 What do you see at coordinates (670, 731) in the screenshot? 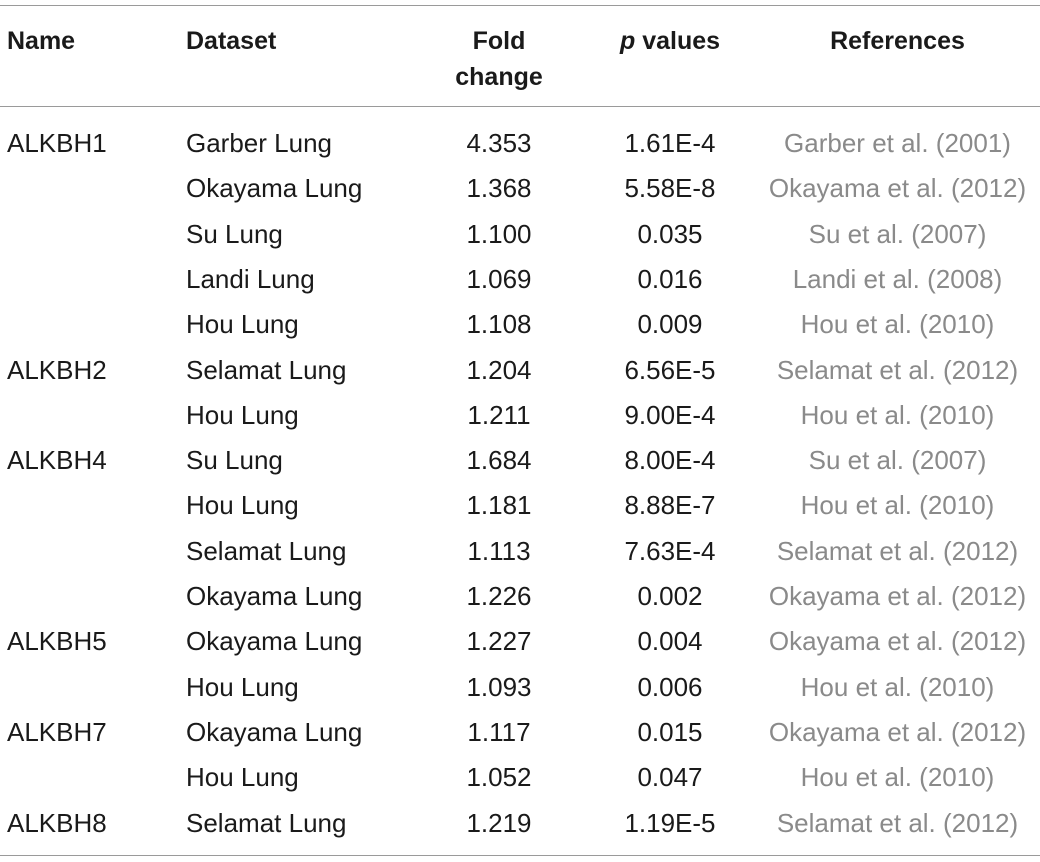
I see `cell-p-value: 0.015` at bounding box center [670, 731].